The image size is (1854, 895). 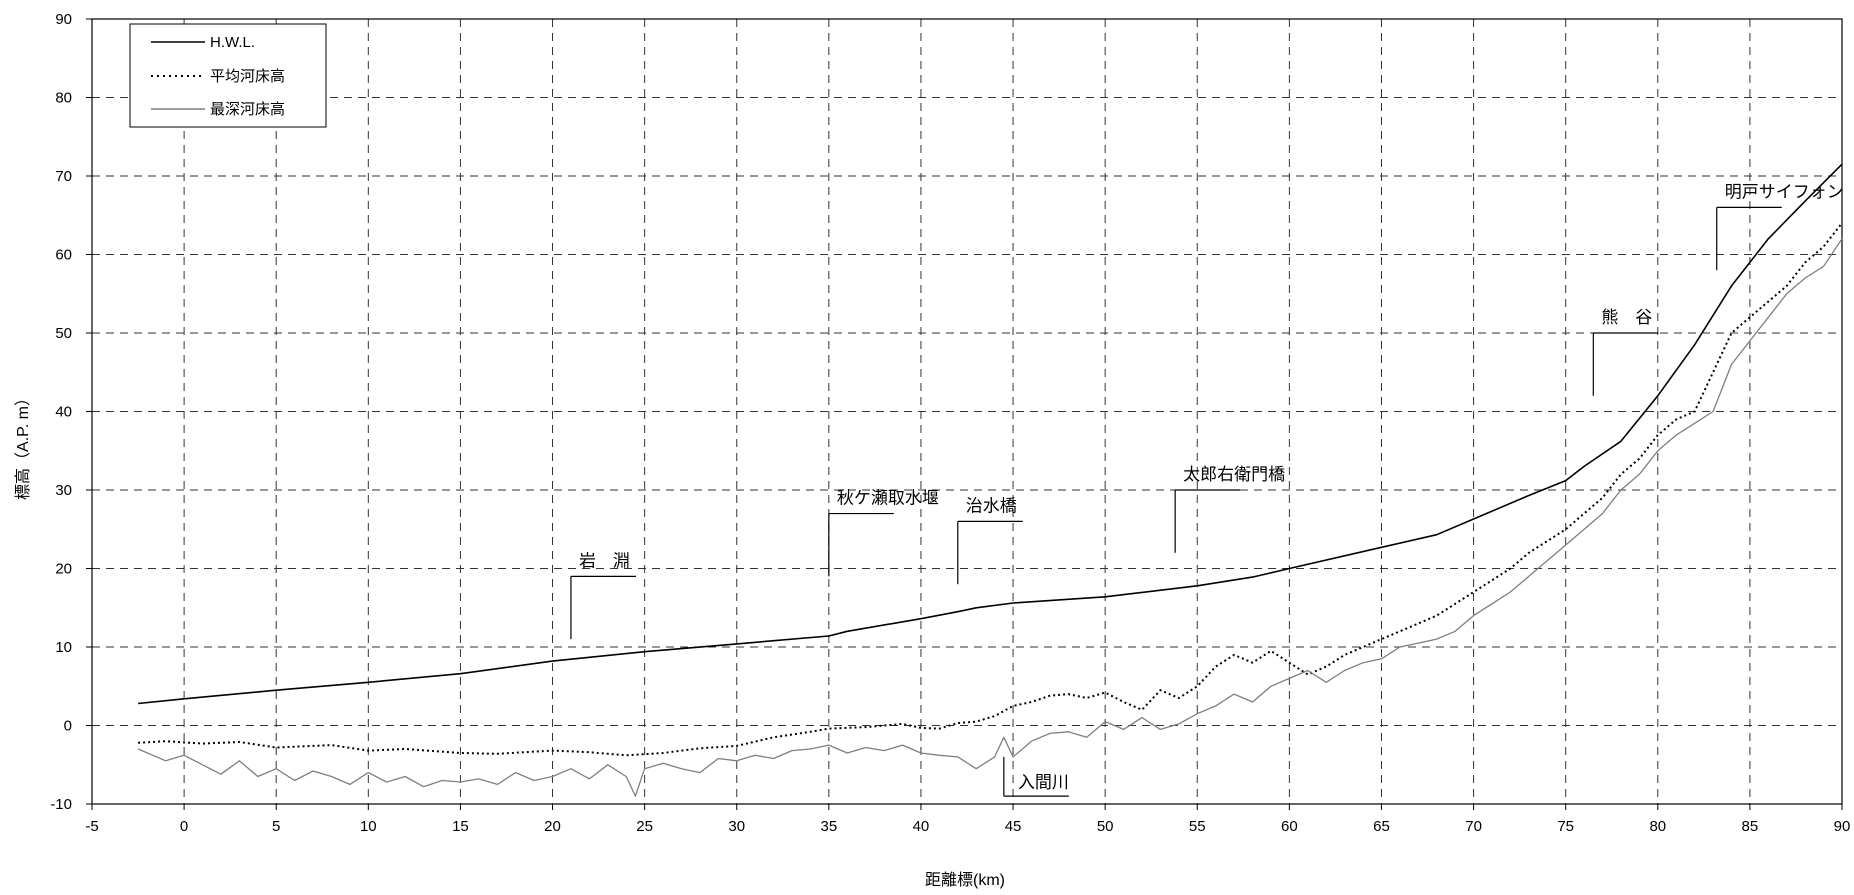 What do you see at coordinates (1565, 826) in the screenshot?
I see `x-tick-label: 75` at bounding box center [1565, 826].